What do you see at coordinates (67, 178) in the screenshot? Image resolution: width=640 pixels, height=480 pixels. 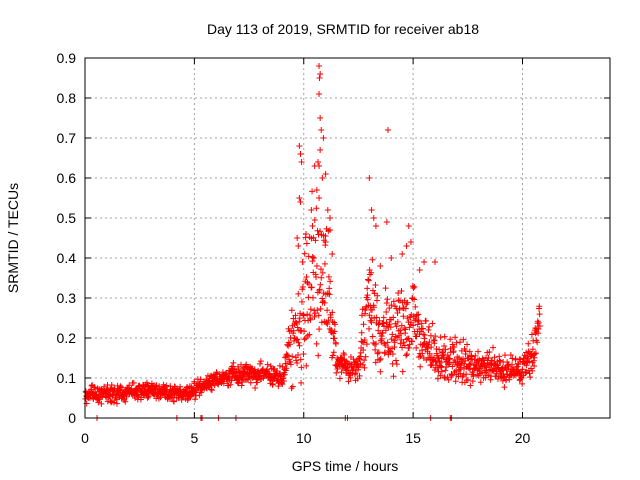 I see `y-tick-label: 0.6` at bounding box center [67, 178].